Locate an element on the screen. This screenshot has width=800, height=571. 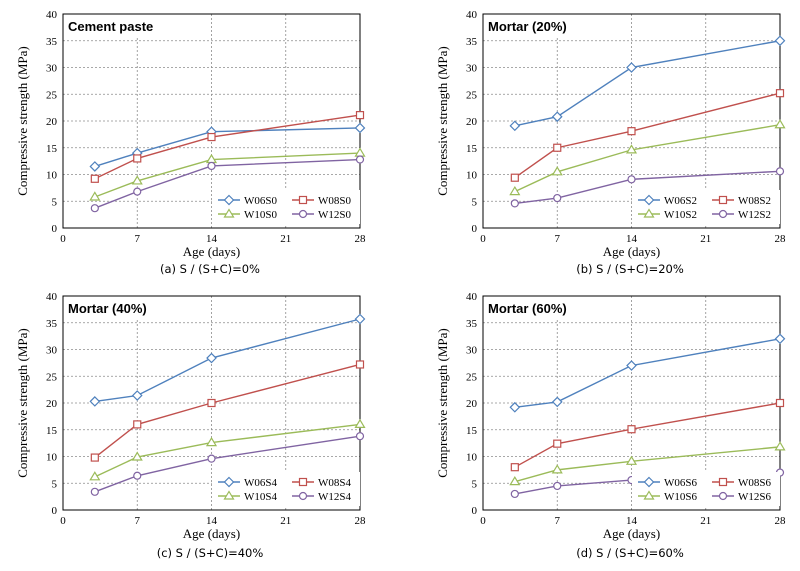
y-tick-label-a-5: 25 is located at coordinates (52, 95).